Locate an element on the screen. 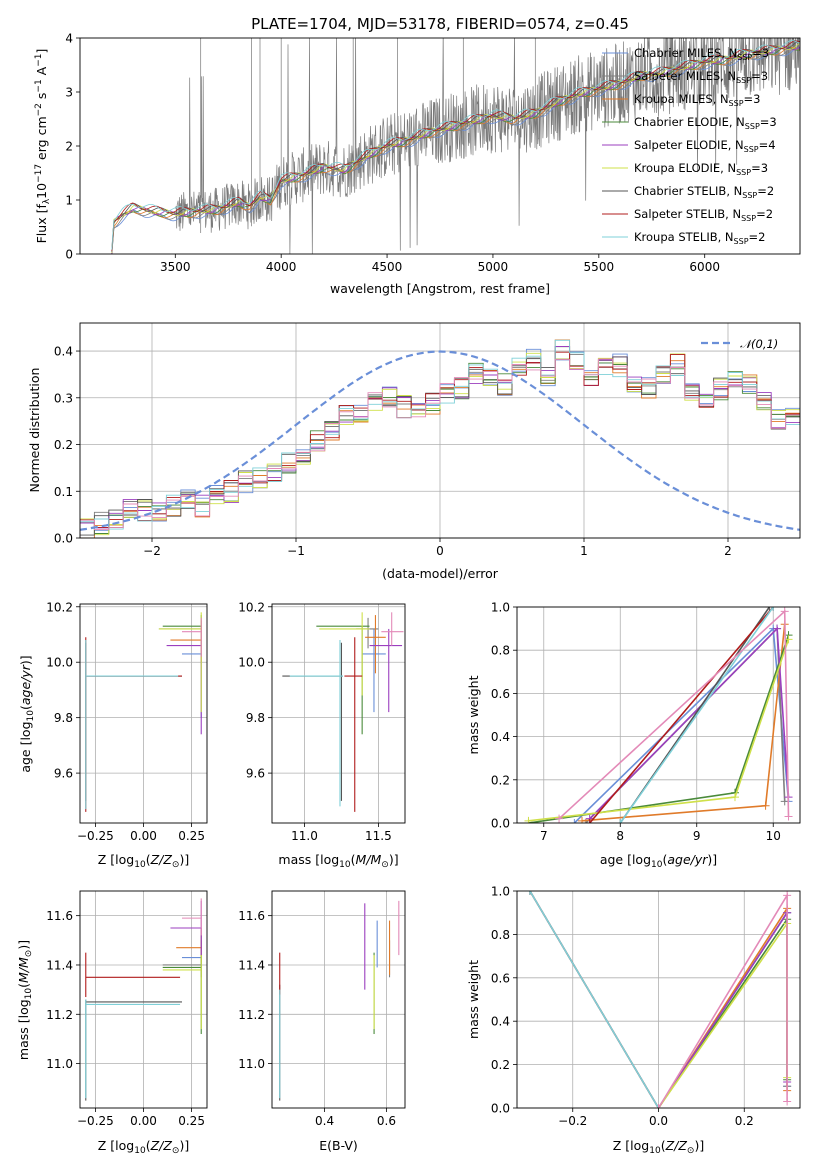 The width and height of the screenshot is (819, 1170). y-tick-label: 0.4 is located at coordinates (500, 1022).